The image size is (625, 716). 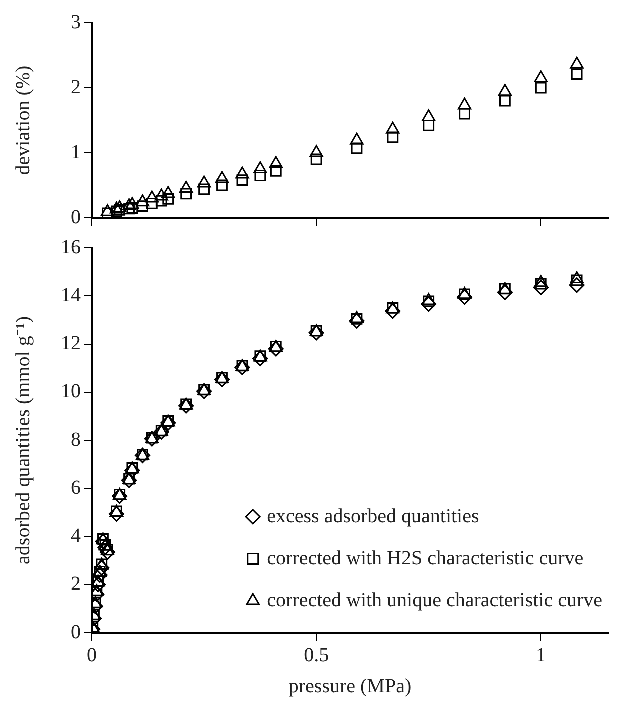 I want to click on legend-label: corrected with H2S characteristic curve, so click(x=425, y=558).